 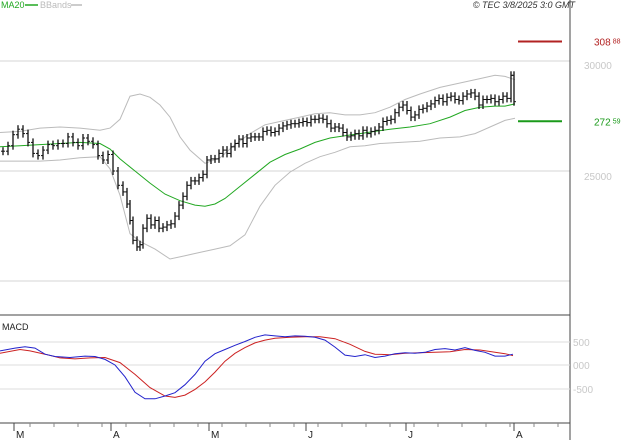 I want to click on y-tick-label: 25000, so click(x=598, y=177).